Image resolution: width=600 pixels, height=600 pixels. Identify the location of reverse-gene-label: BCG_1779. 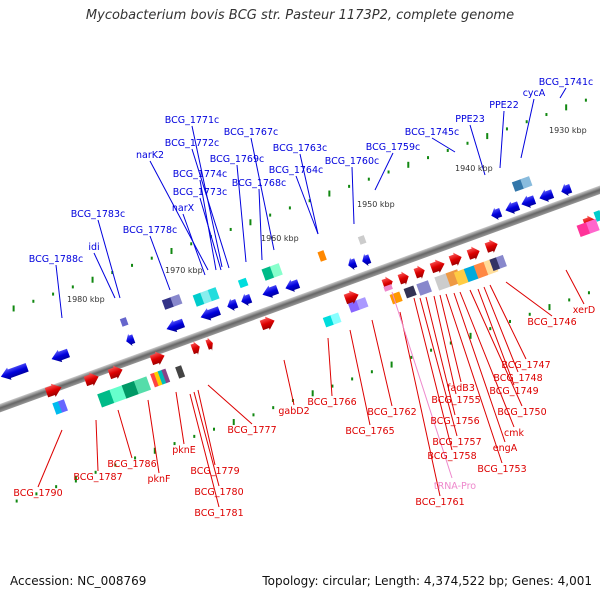
(214, 471).